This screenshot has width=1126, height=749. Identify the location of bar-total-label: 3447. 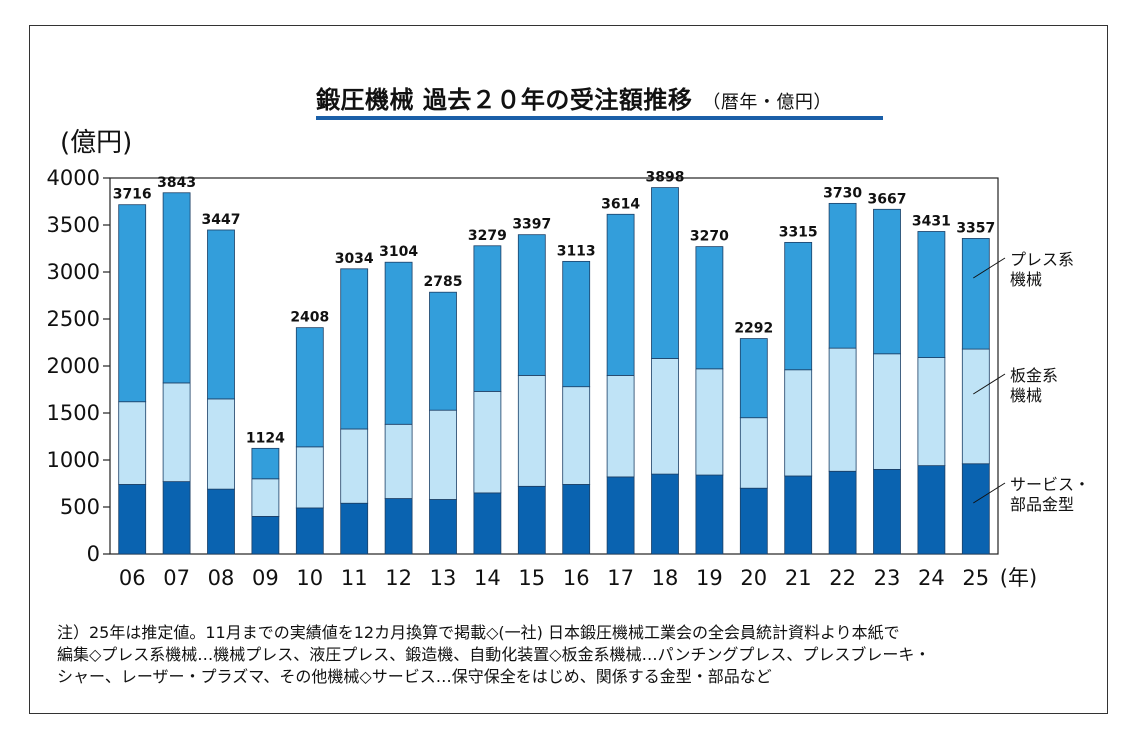
(221, 220).